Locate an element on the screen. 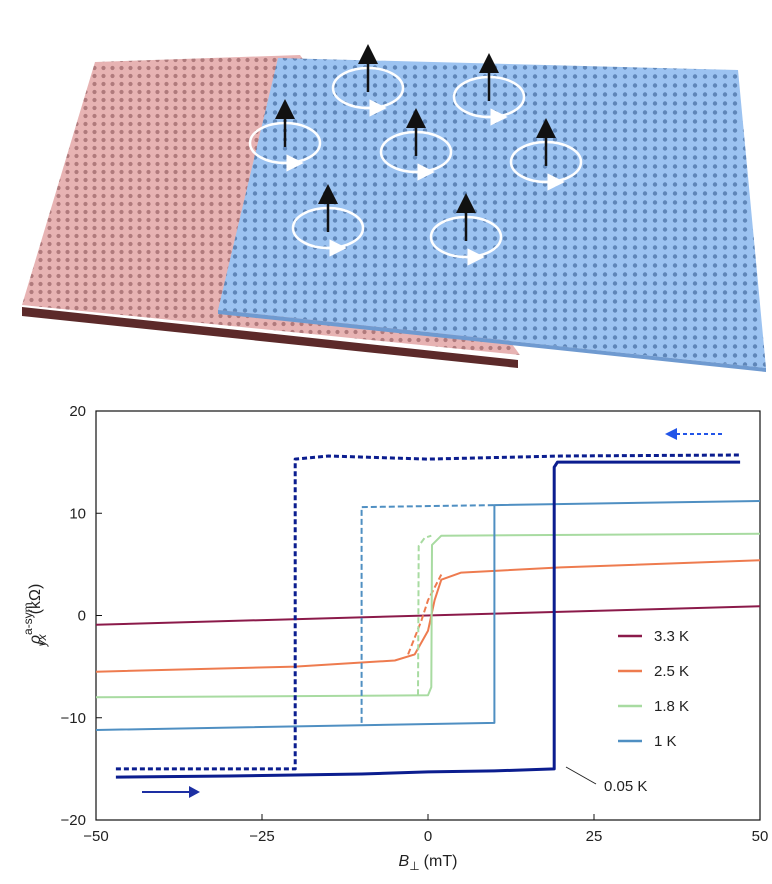 The image size is (772, 884). y-tick-label: −20 is located at coordinates (73, 820).